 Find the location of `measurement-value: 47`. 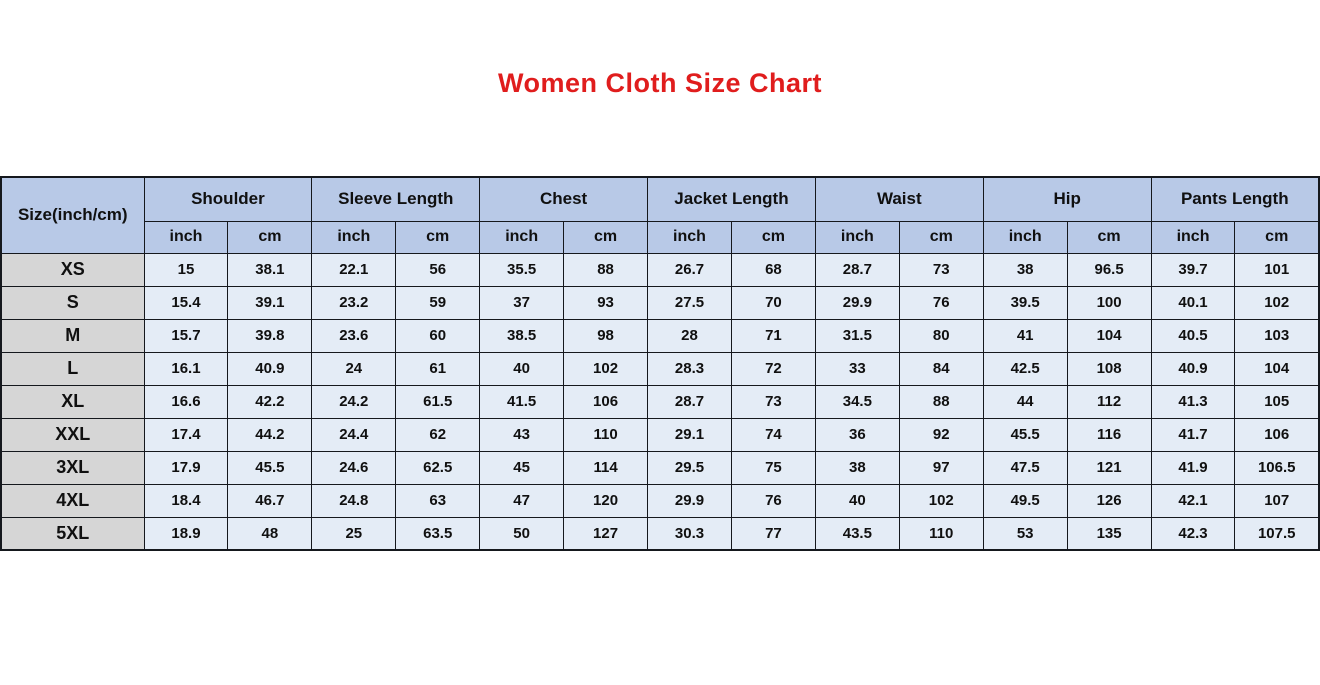

measurement-value: 47 is located at coordinates (522, 500).